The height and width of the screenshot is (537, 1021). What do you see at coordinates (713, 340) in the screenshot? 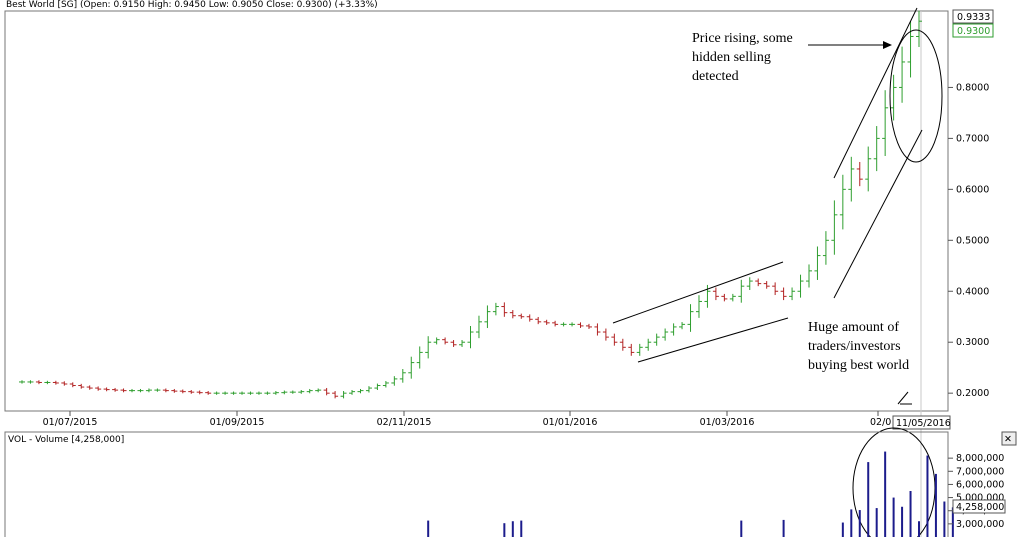
I see `channel-lower-line` at bounding box center [713, 340].